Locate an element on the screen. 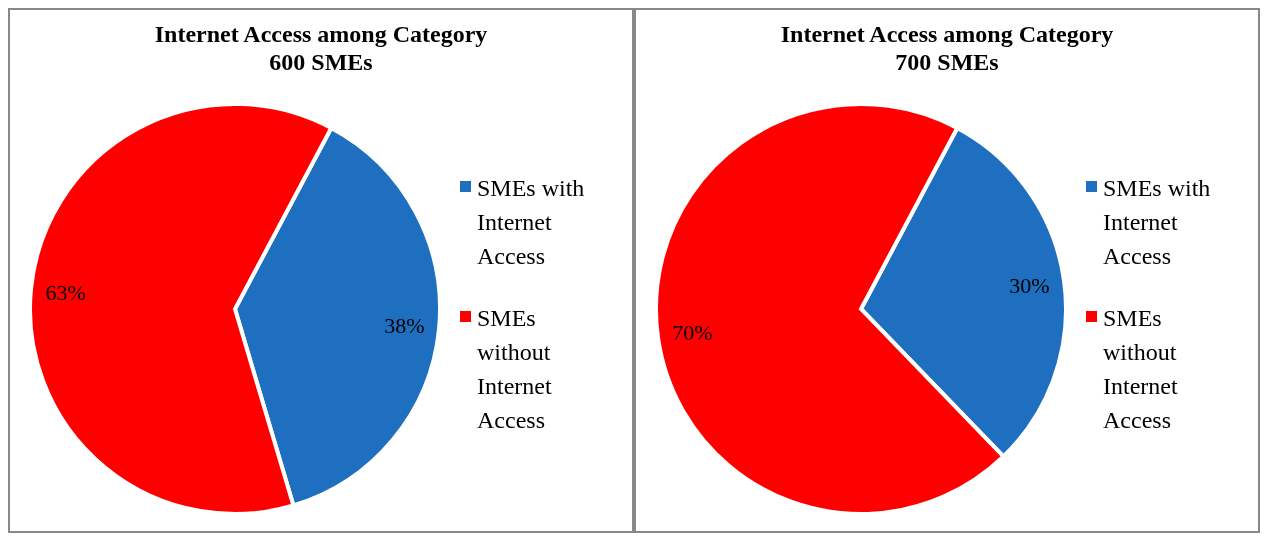  data-label: 30% is located at coordinates (1029, 285).